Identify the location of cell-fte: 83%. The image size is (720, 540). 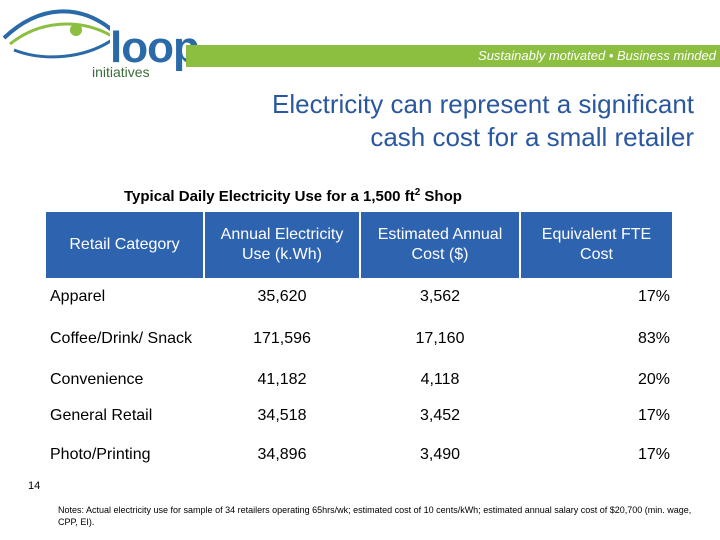
(653, 338).